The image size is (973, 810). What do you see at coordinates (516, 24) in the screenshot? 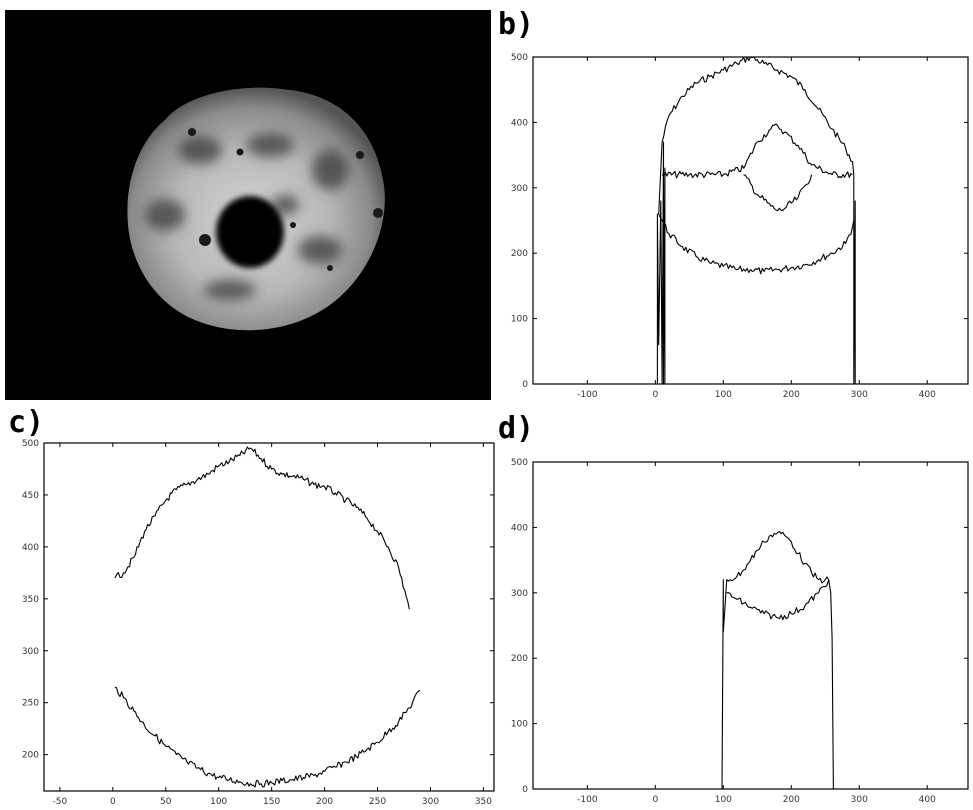
I see `panel-label-b: b)` at bounding box center [516, 24].